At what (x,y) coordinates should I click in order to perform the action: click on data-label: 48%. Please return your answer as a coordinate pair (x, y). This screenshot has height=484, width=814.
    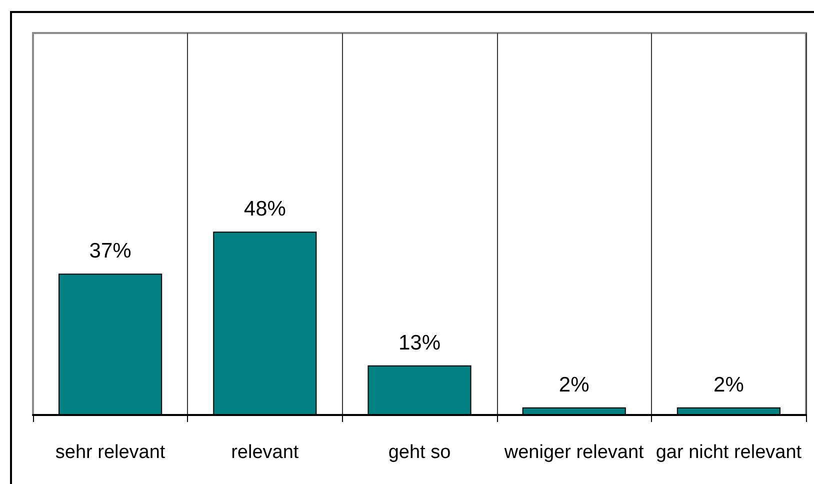
    Looking at the image, I should click on (265, 209).